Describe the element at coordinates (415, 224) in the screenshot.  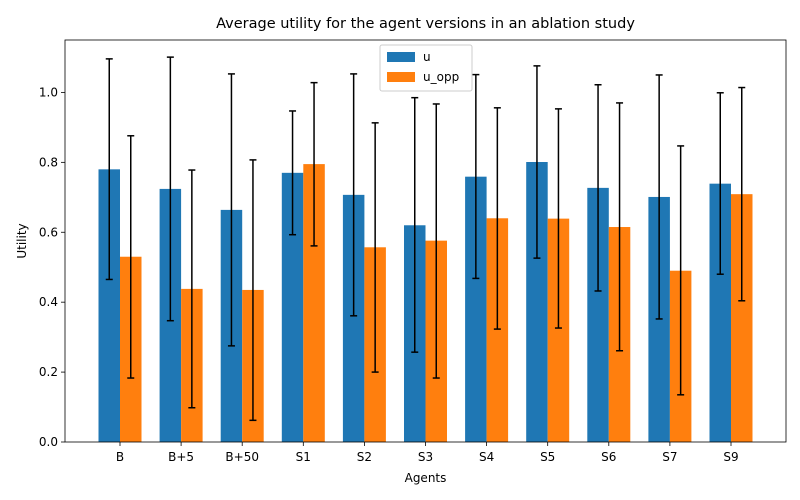
I see `errorbar-u-S3` at that location.